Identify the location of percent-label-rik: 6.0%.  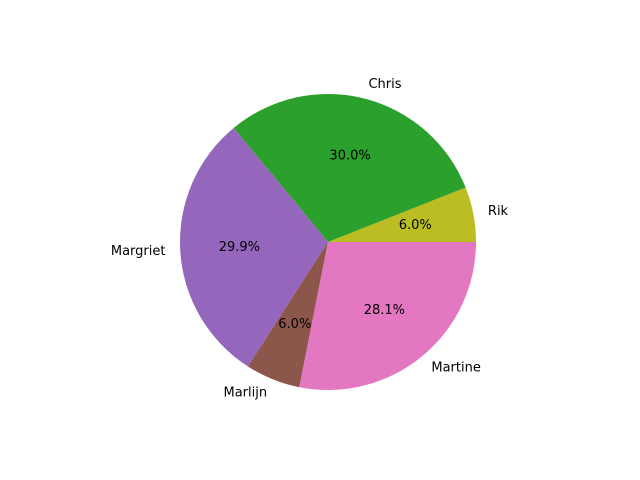
(415, 225).